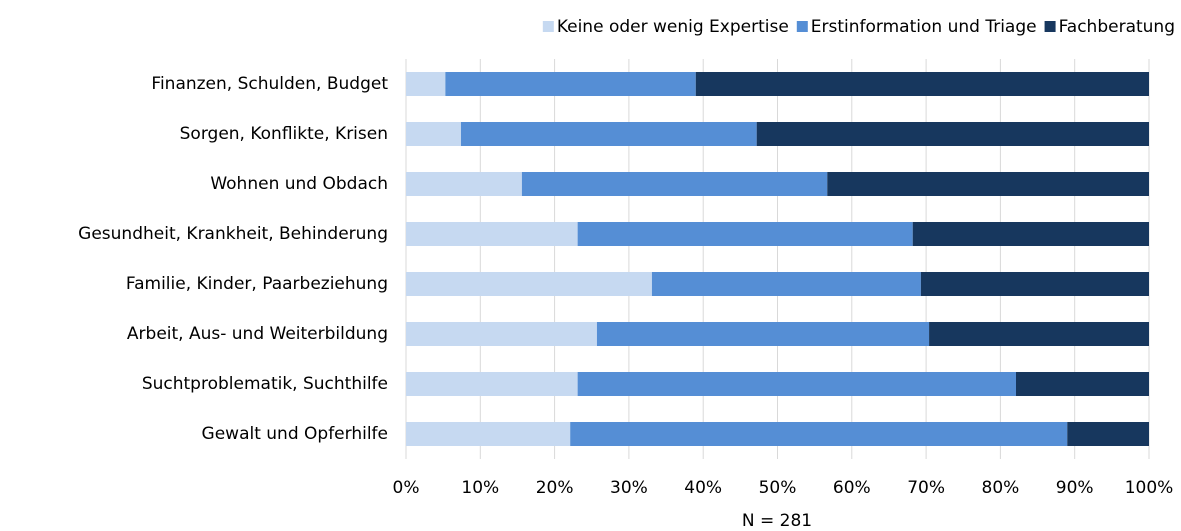  I want to click on x-tick-label: 70%, so click(926, 488).